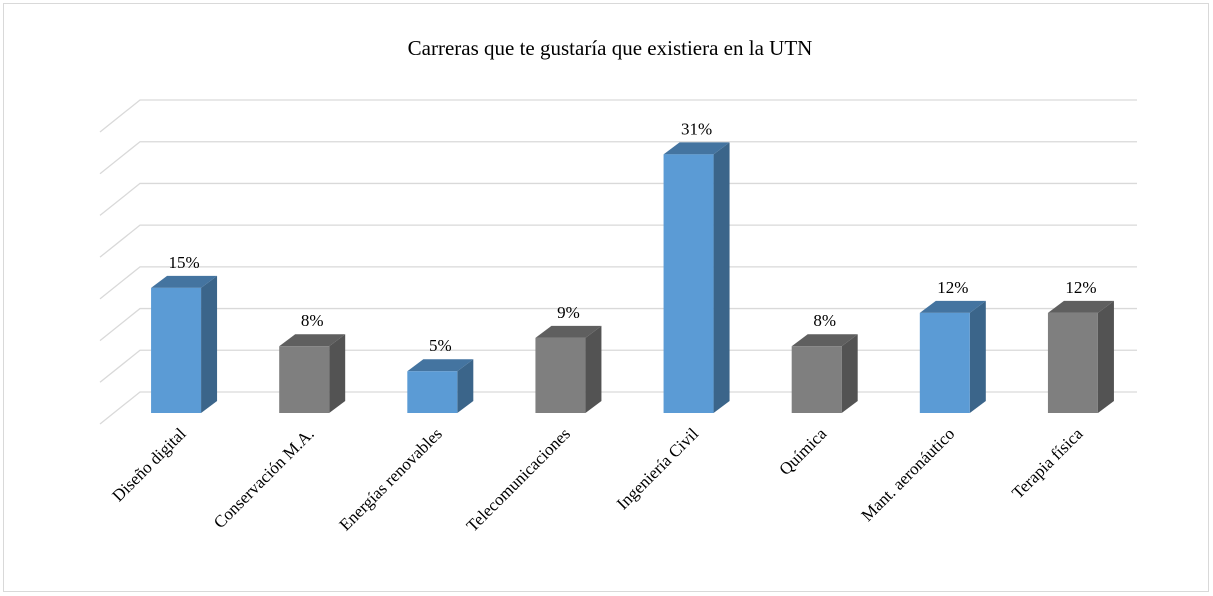 The height and width of the screenshot is (596, 1213). What do you see at coordinates (440, 345) in the screenshot?
I see `value-label: 5%` at bounding box center [440, 345].